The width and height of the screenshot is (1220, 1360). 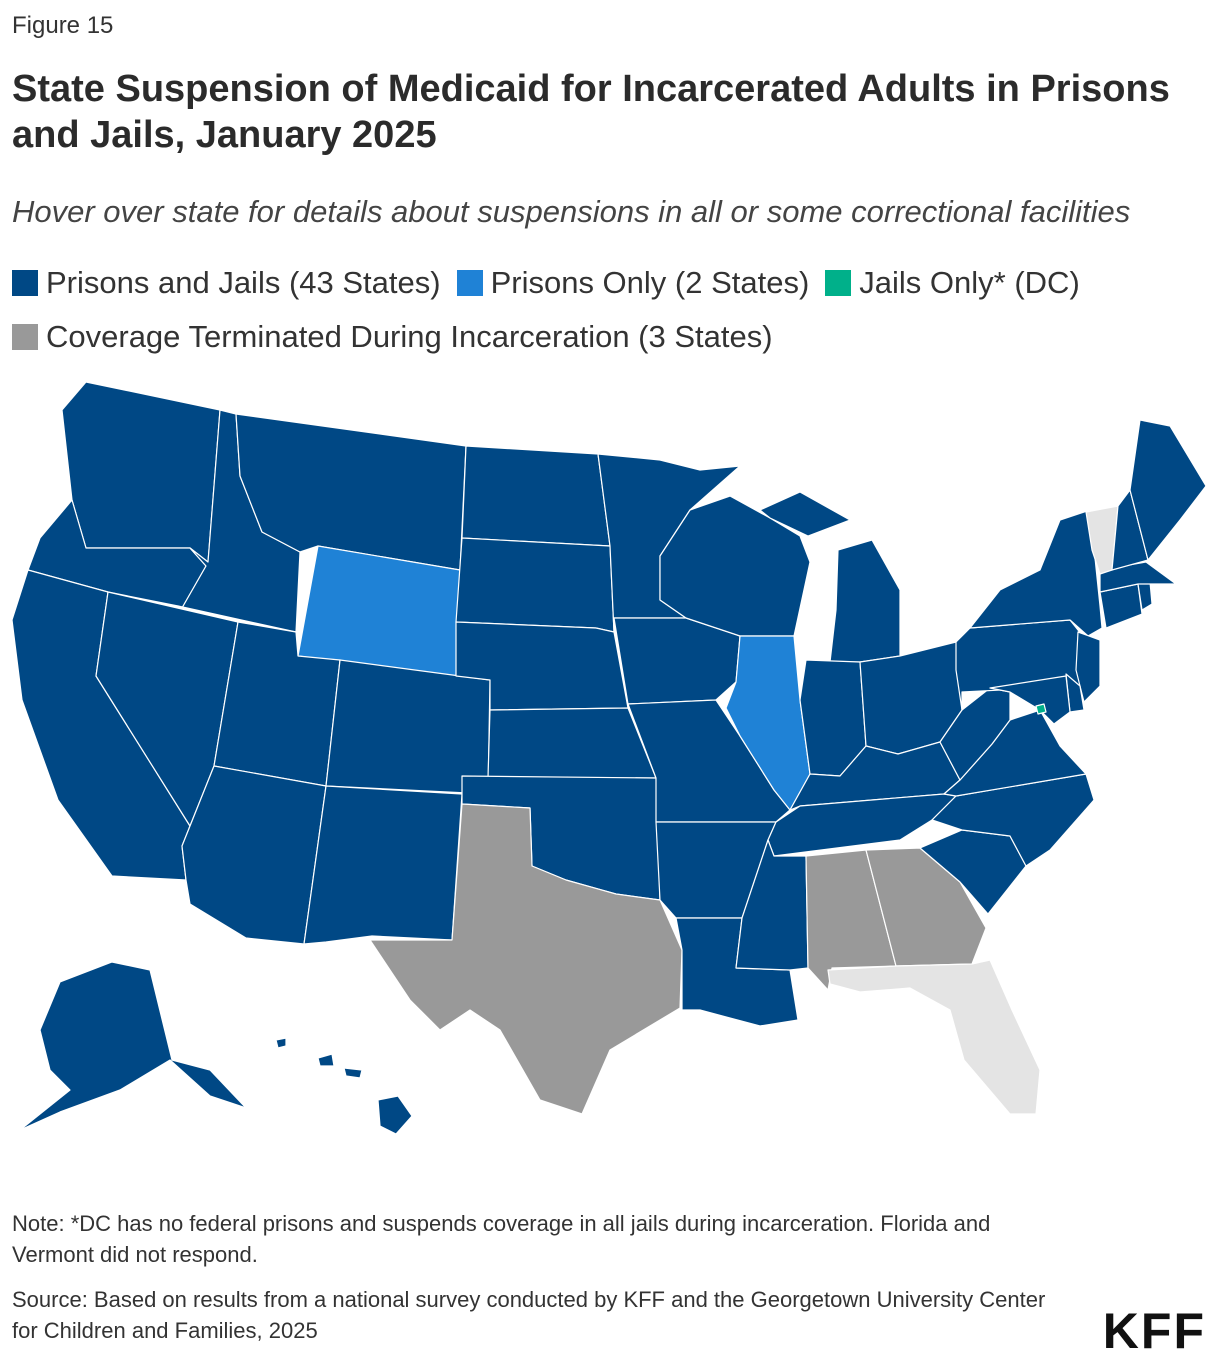 I want to click on legend-item-prisons-only: Prisons Only (2 States), so click(x=633, y=283).